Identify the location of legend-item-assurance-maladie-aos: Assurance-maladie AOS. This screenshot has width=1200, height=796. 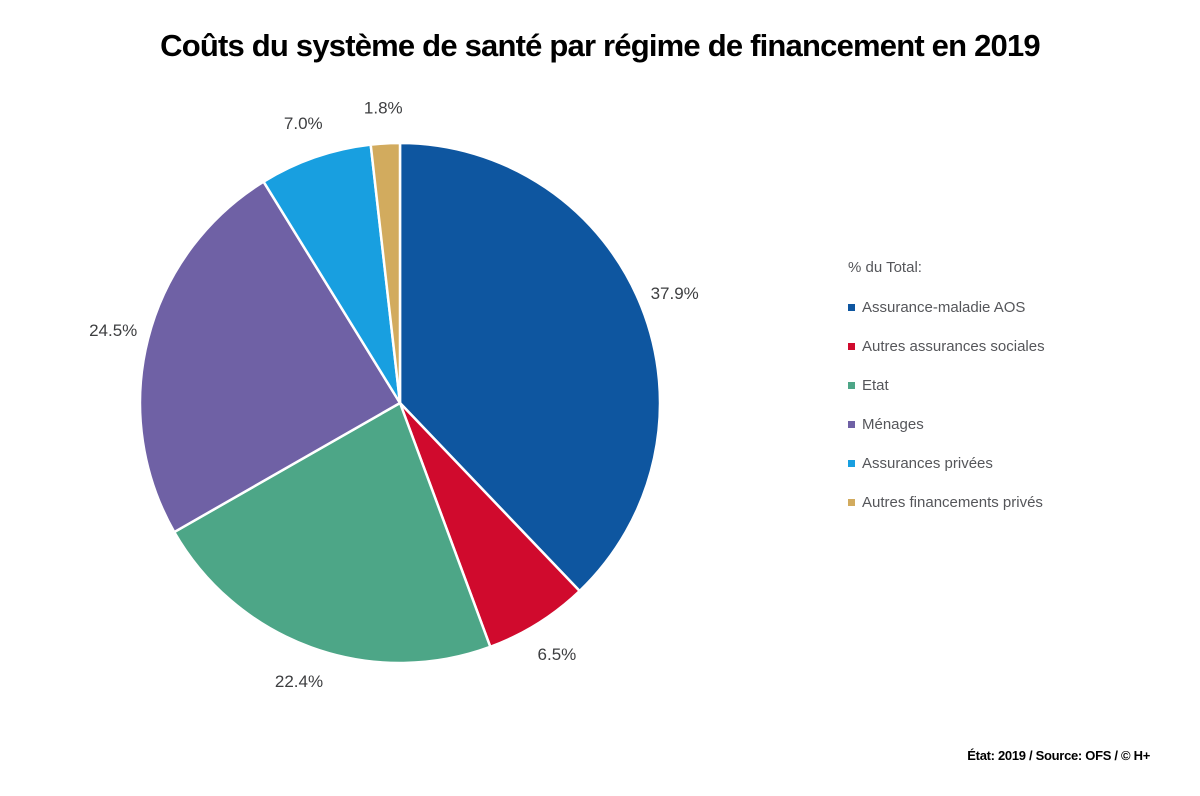
(946, 307).